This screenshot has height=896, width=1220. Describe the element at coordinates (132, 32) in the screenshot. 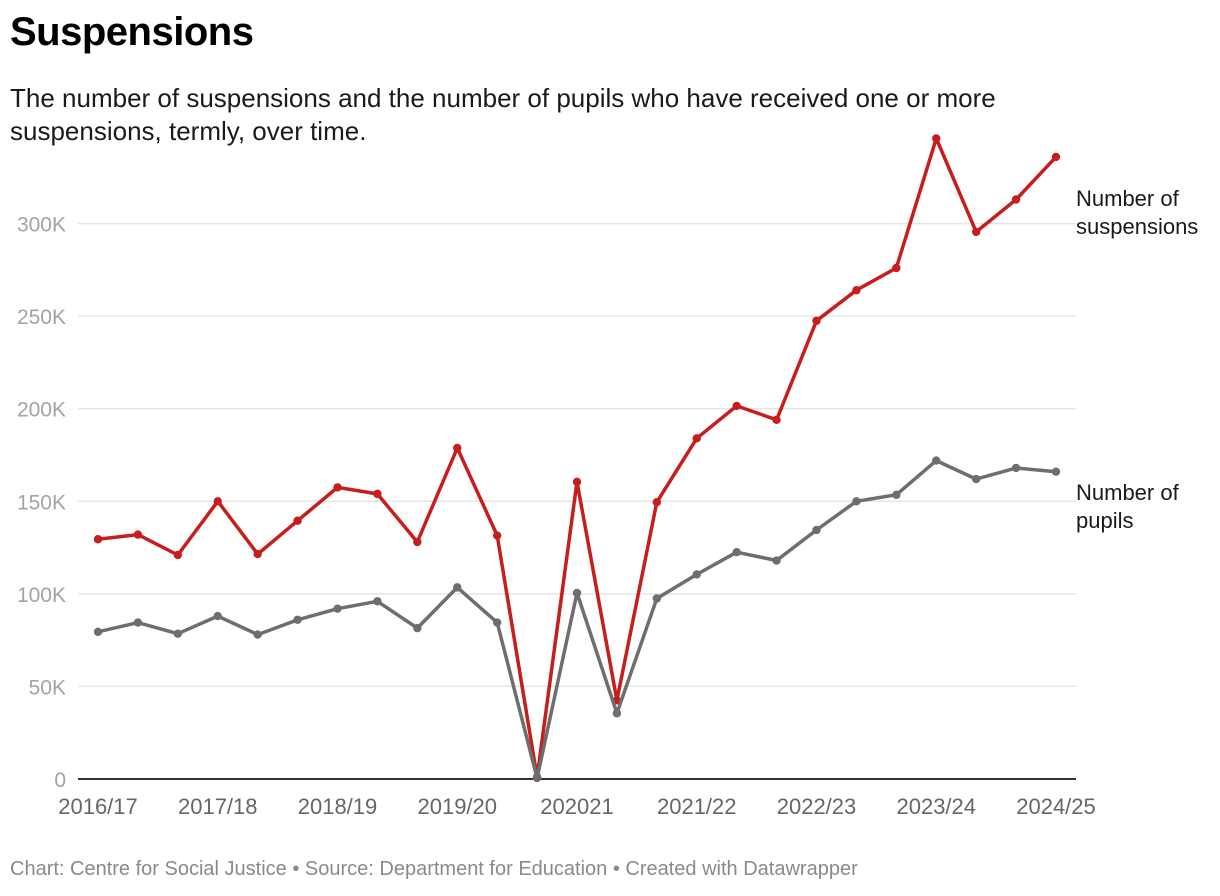

I see `chart-title: Suspensions` at that location.